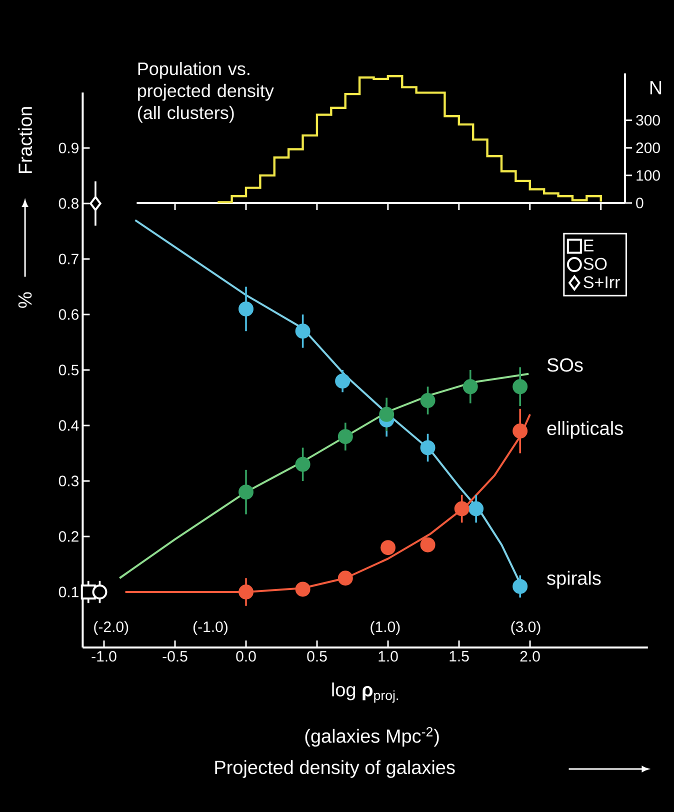 This screenshot has height=812, width=674. I want to click on text: (galaxies Mpc$^{-2}$), so click(372, 737).